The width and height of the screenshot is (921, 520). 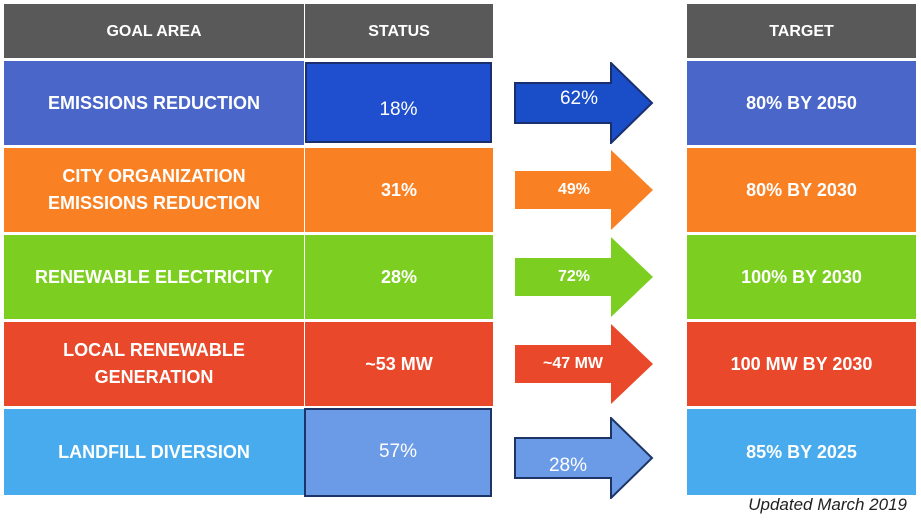 I want to click on progress-arrow-local-renewable-generation: ~47 MW, so click(x=584, y=364).